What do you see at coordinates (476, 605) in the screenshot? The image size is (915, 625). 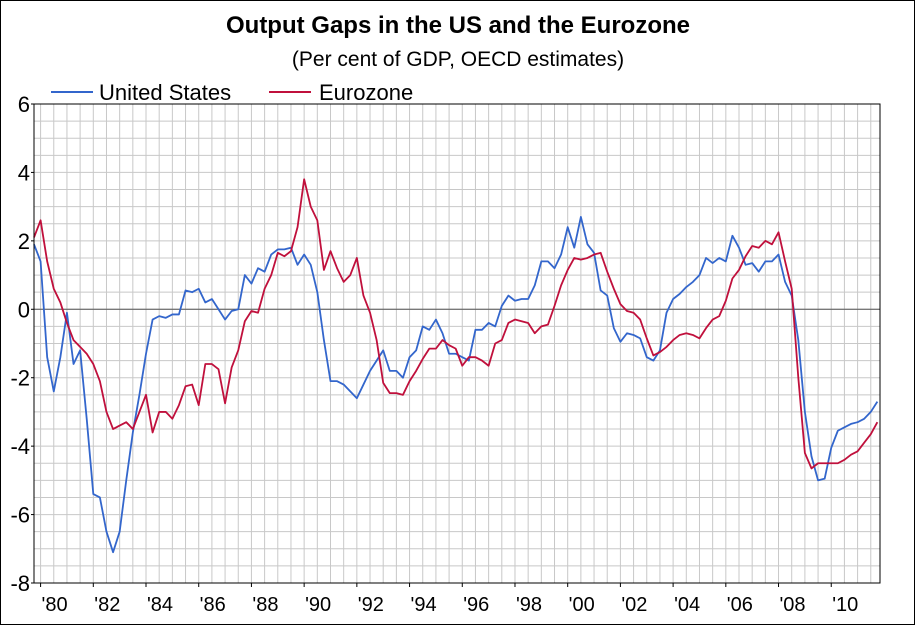 I see `x-tick-label: '96` at bounding box center [476, 605].